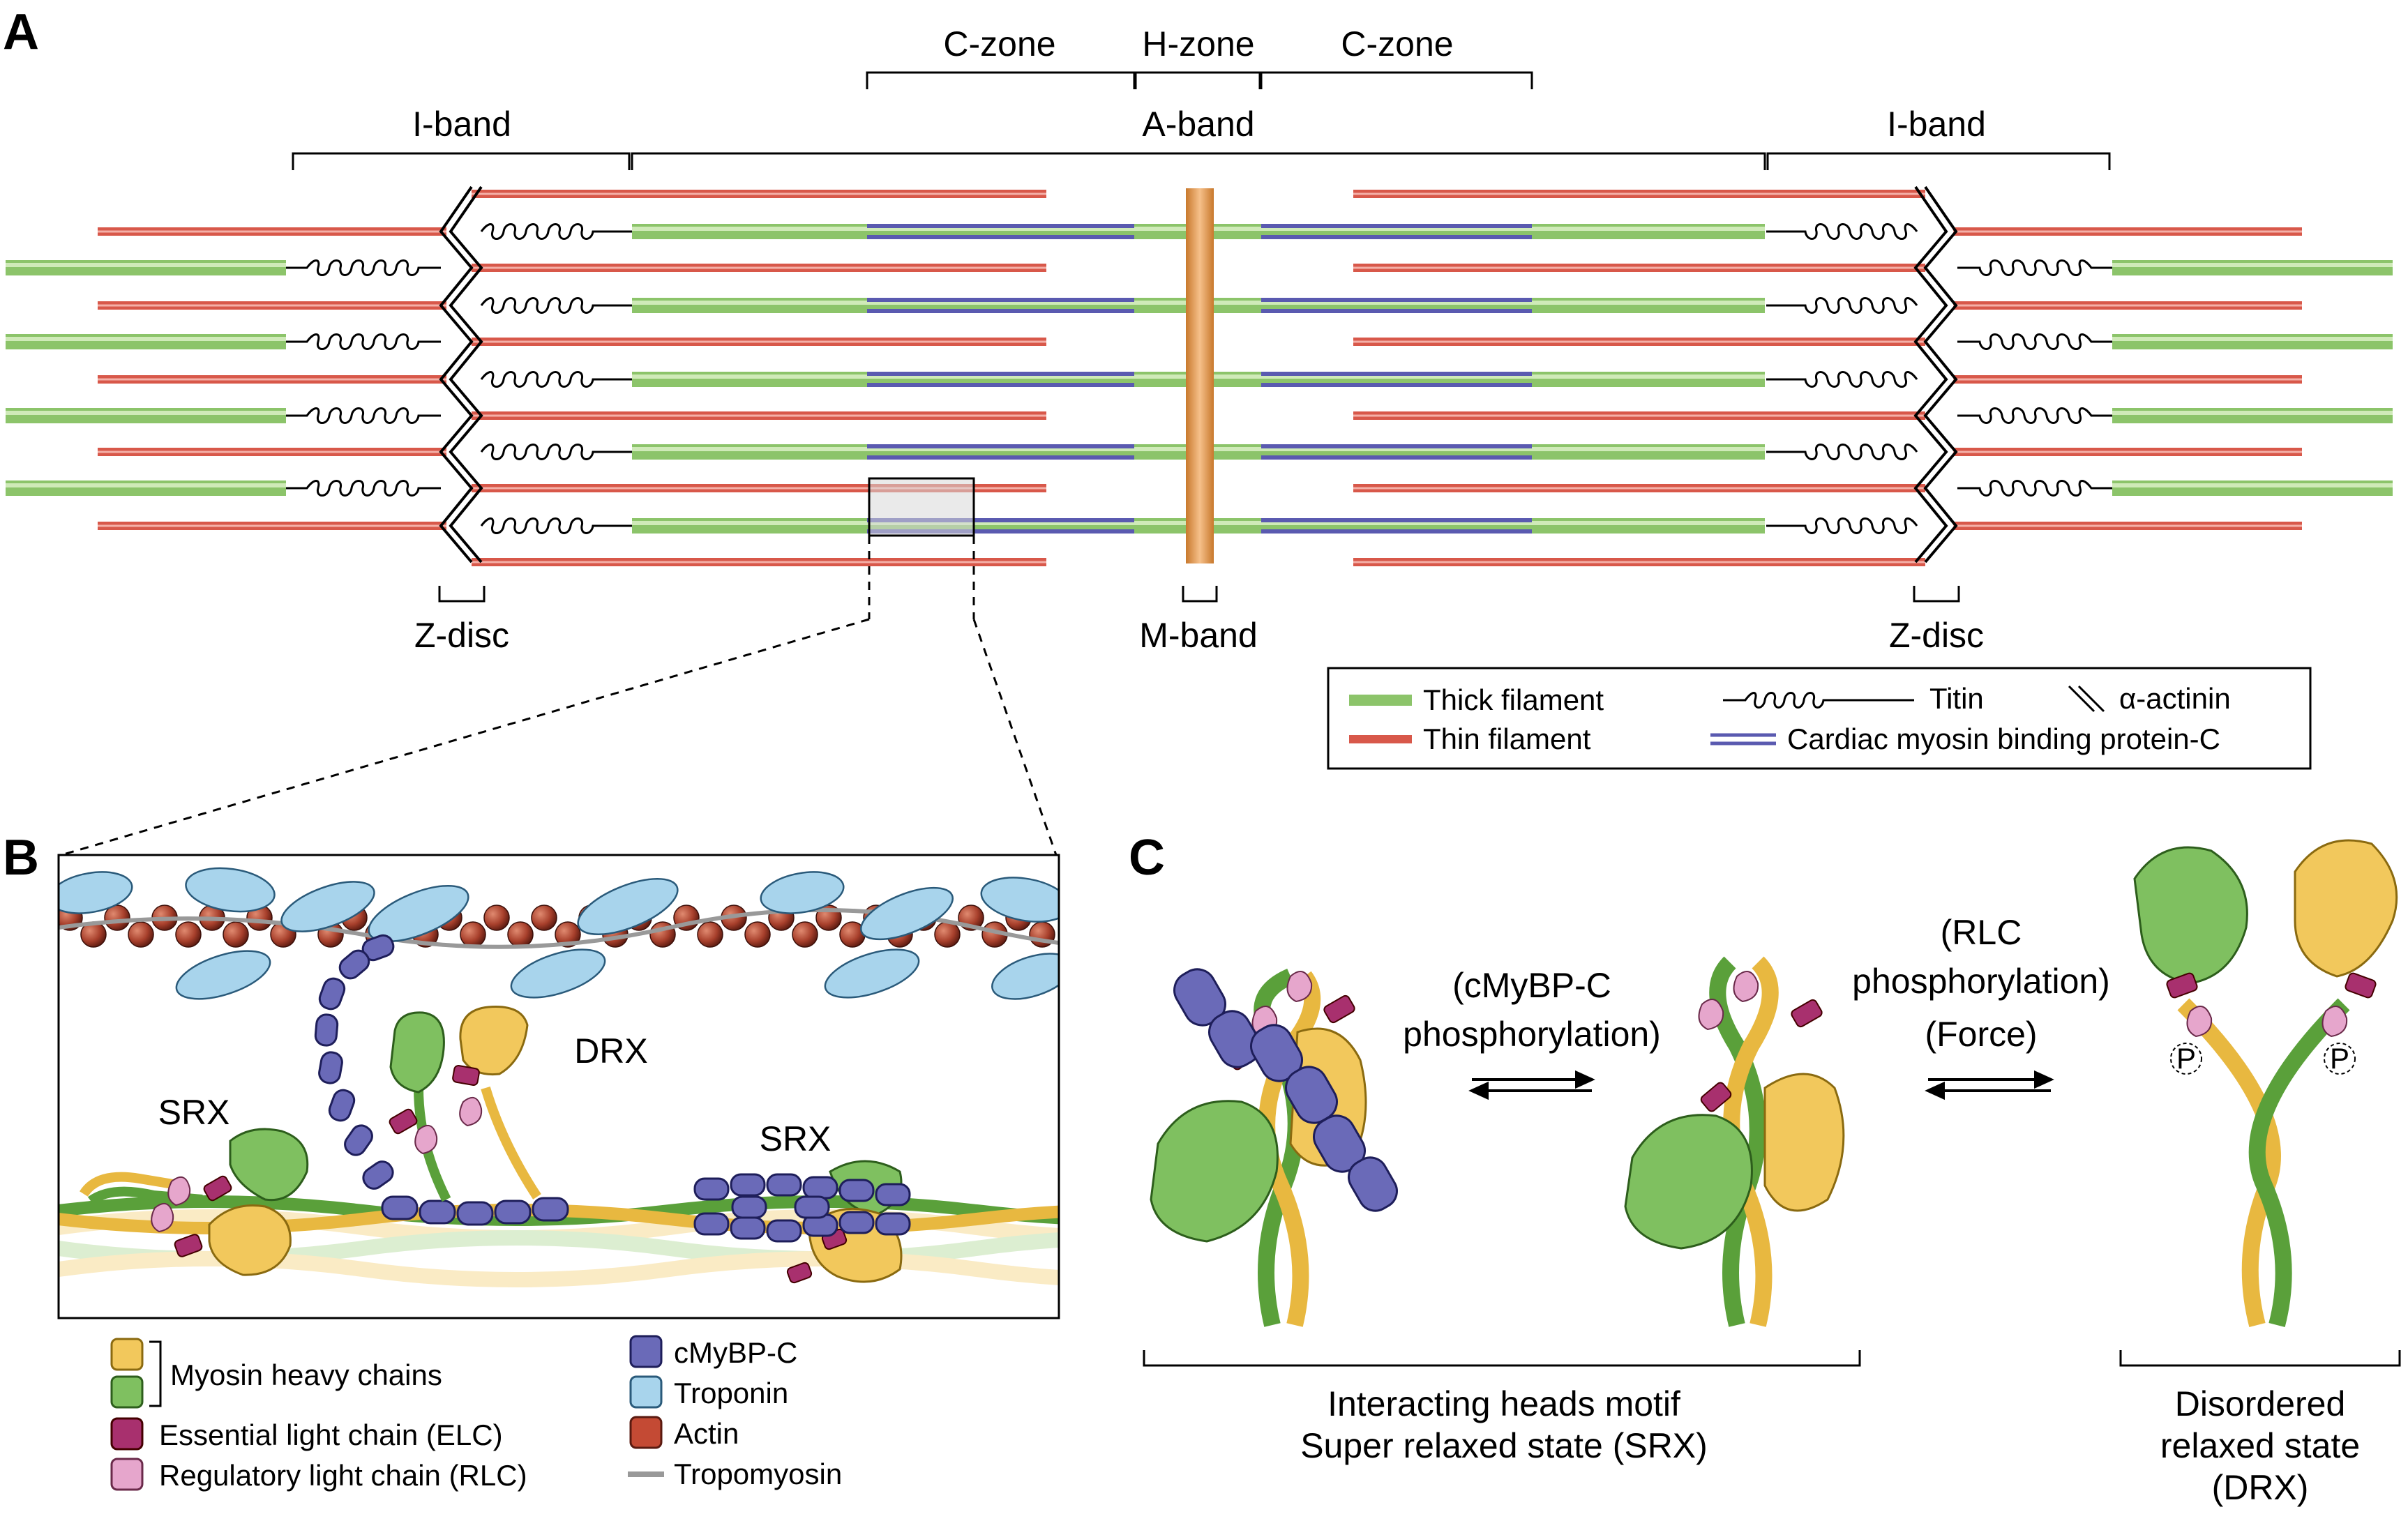  What do you see at coordinates (343, 1475) in the screenshot?
I see `legend-rlc-label: Regulatory light chain (RLC)` at bounding box center [343, 1475].